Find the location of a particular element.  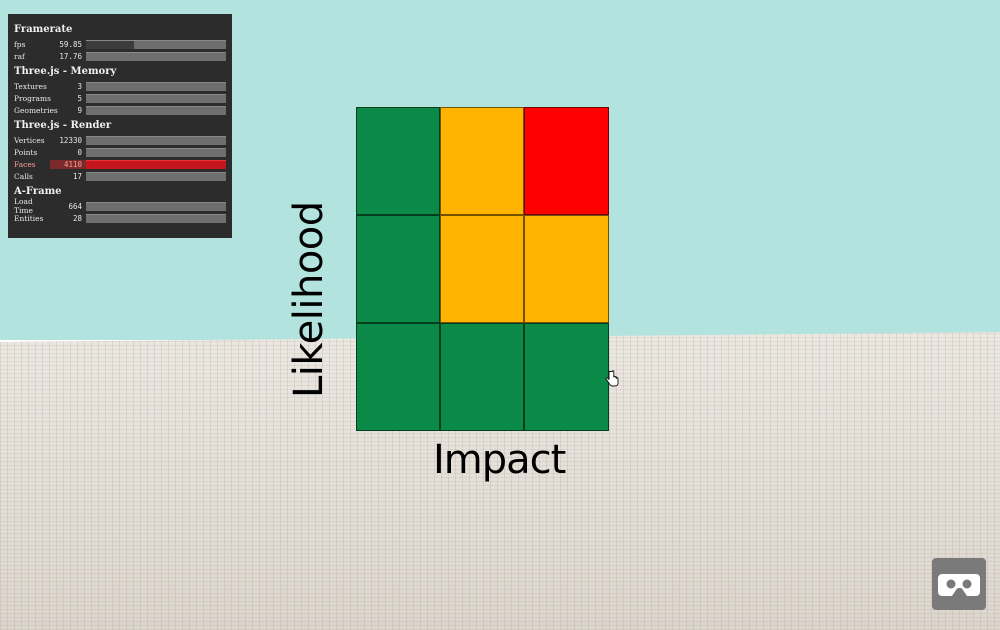

stats-row: Points 0 is located at coordinates (120, 152).